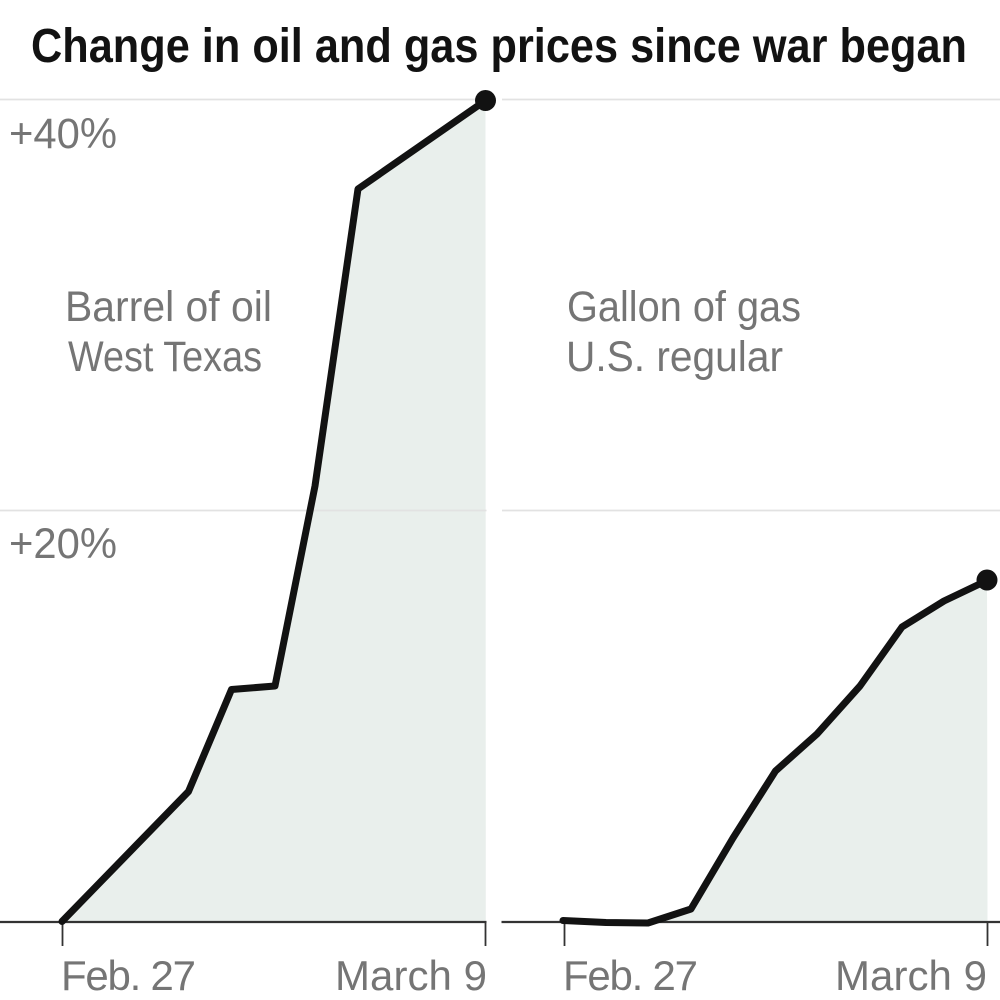 The width and height of the screenshot is (1000, 1000). I want to click on svg-text: +40%, so click(63, 134).